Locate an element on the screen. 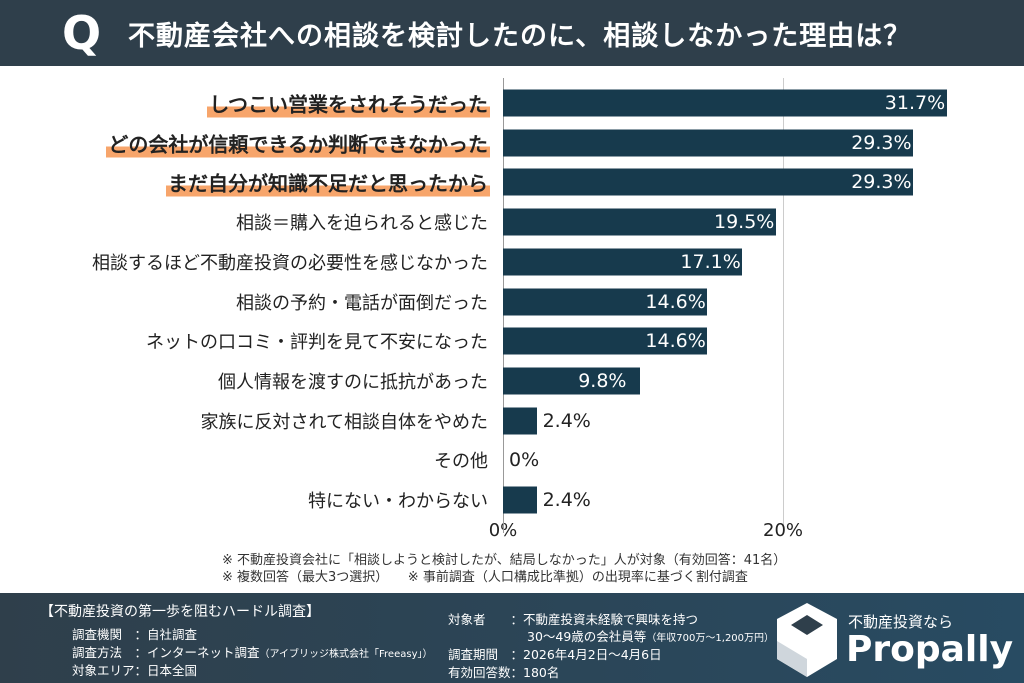 The height and width of the screenshot is (683, 1024). value-label: 17.1% is located at coordinates (710, 261).